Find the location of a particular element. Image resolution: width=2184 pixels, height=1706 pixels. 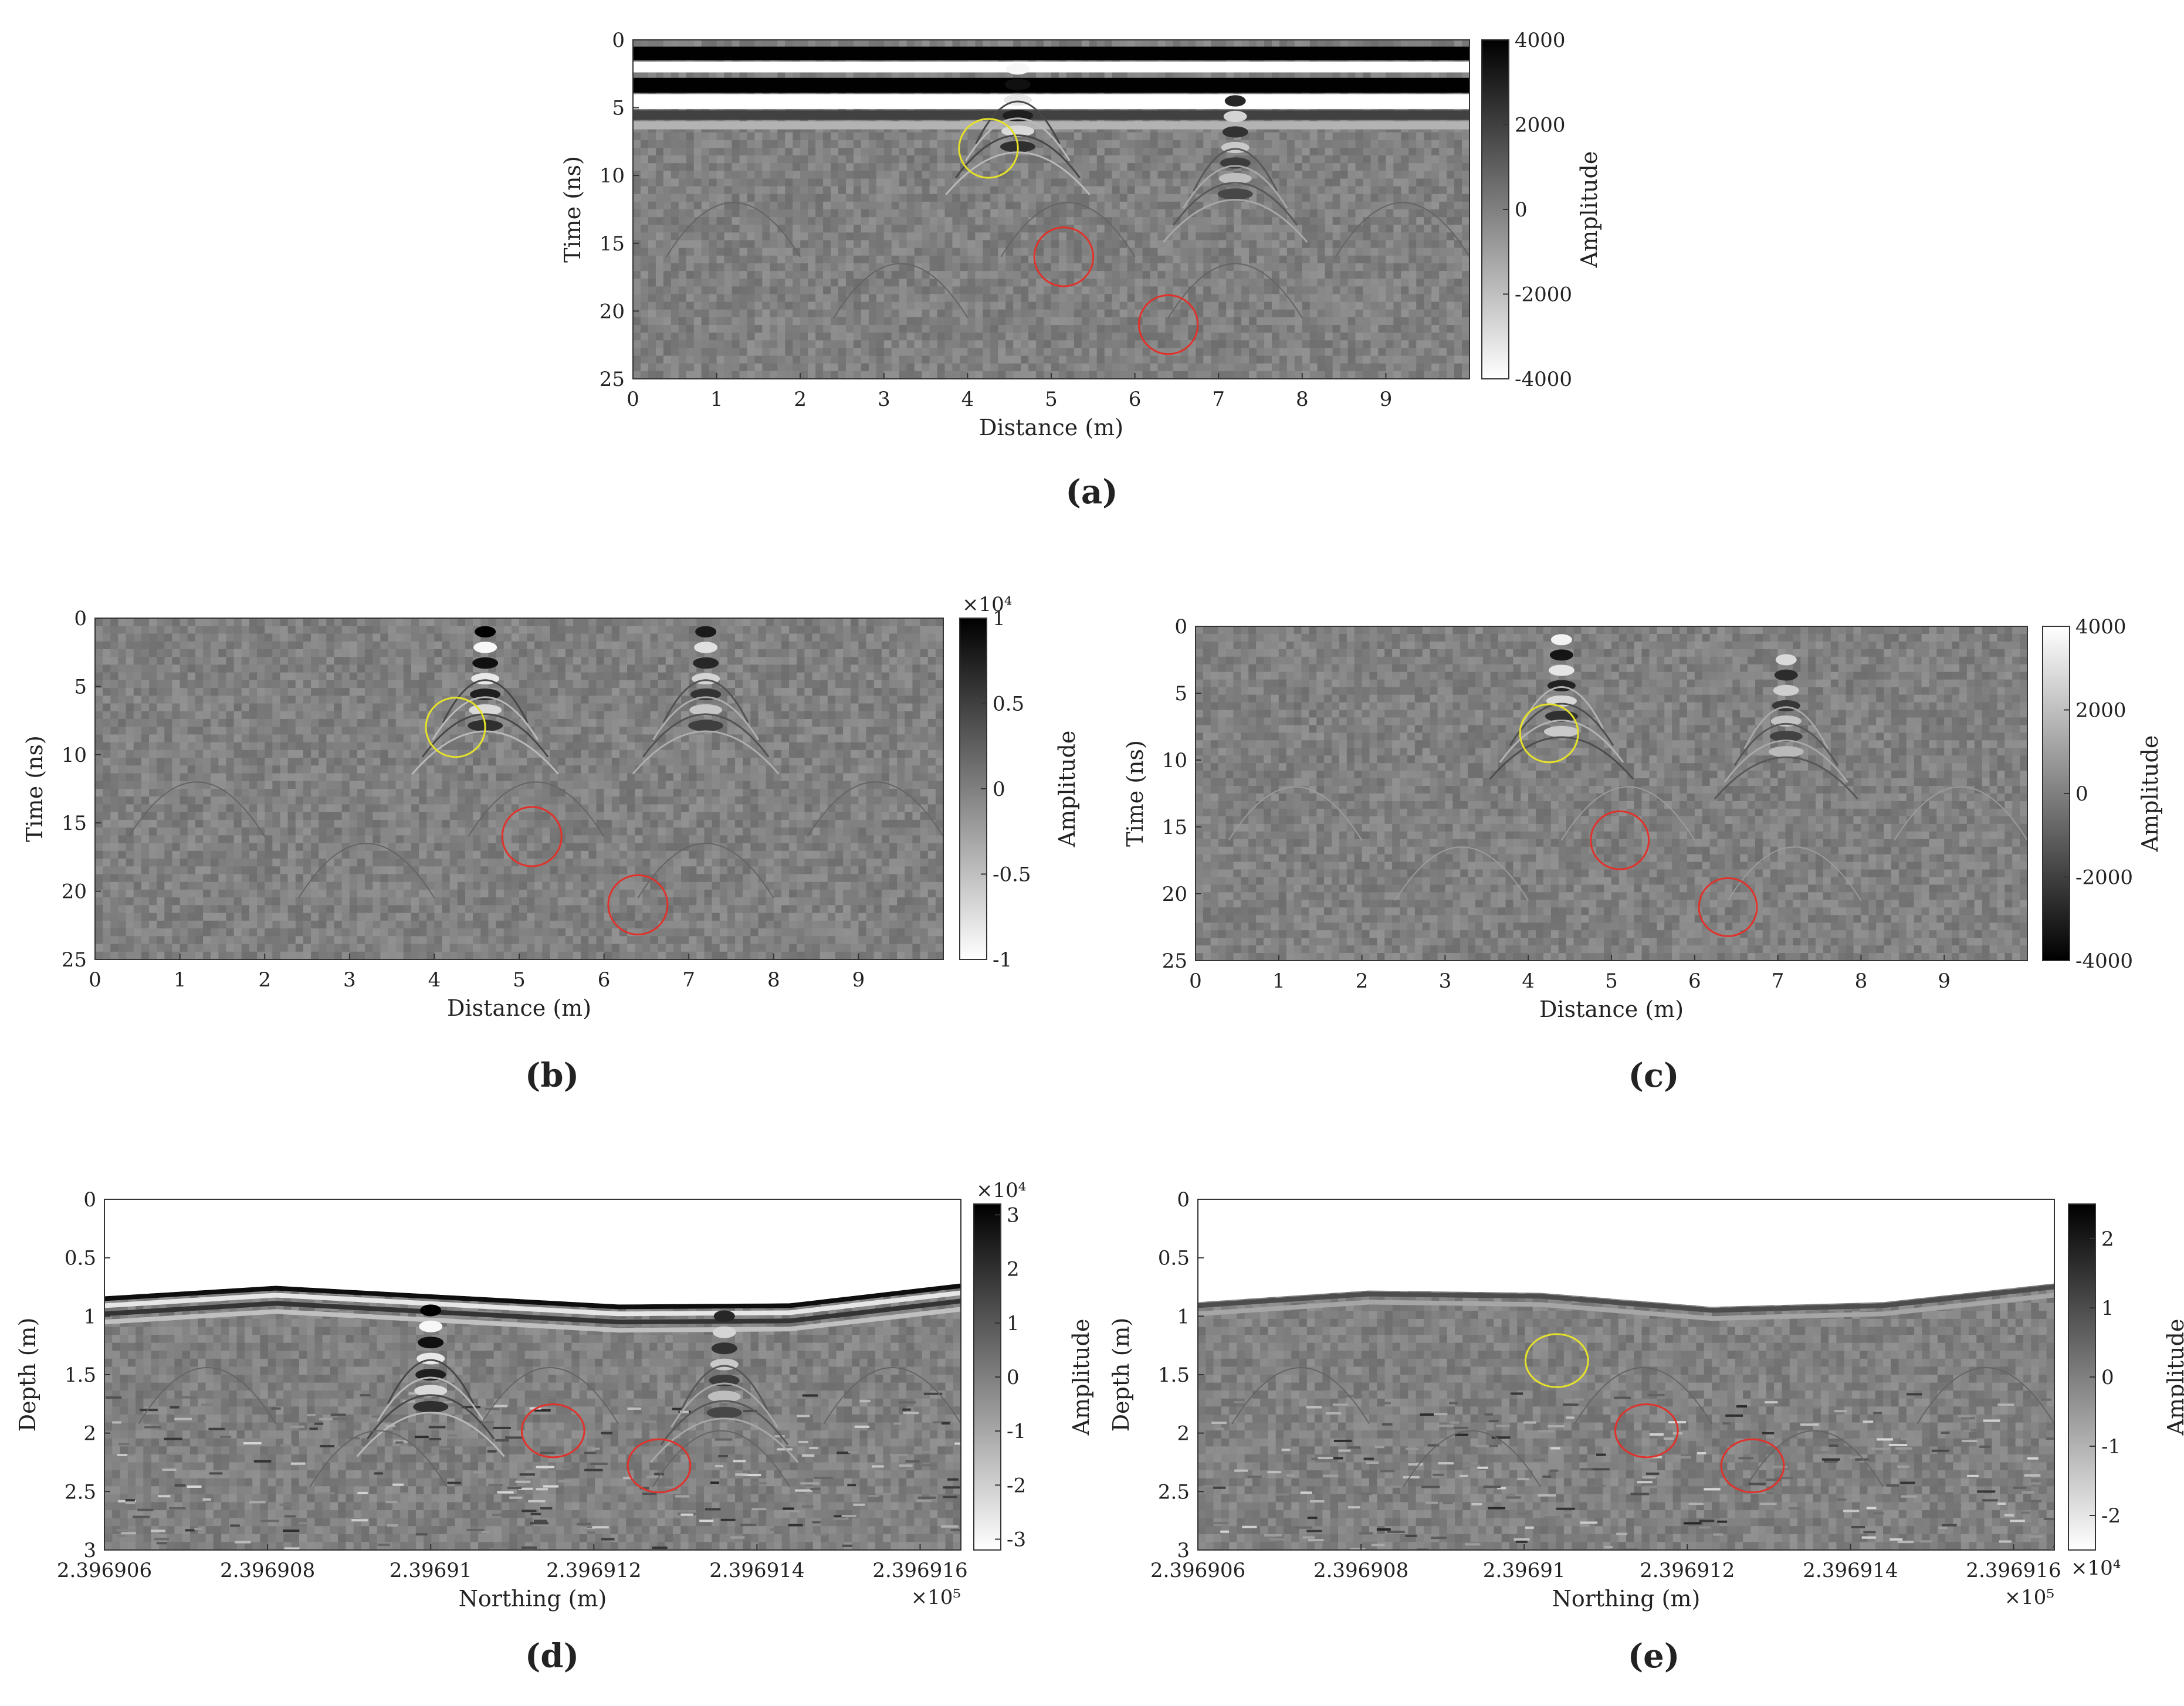

direct-wave-band is located at coordinates (1051, 125).